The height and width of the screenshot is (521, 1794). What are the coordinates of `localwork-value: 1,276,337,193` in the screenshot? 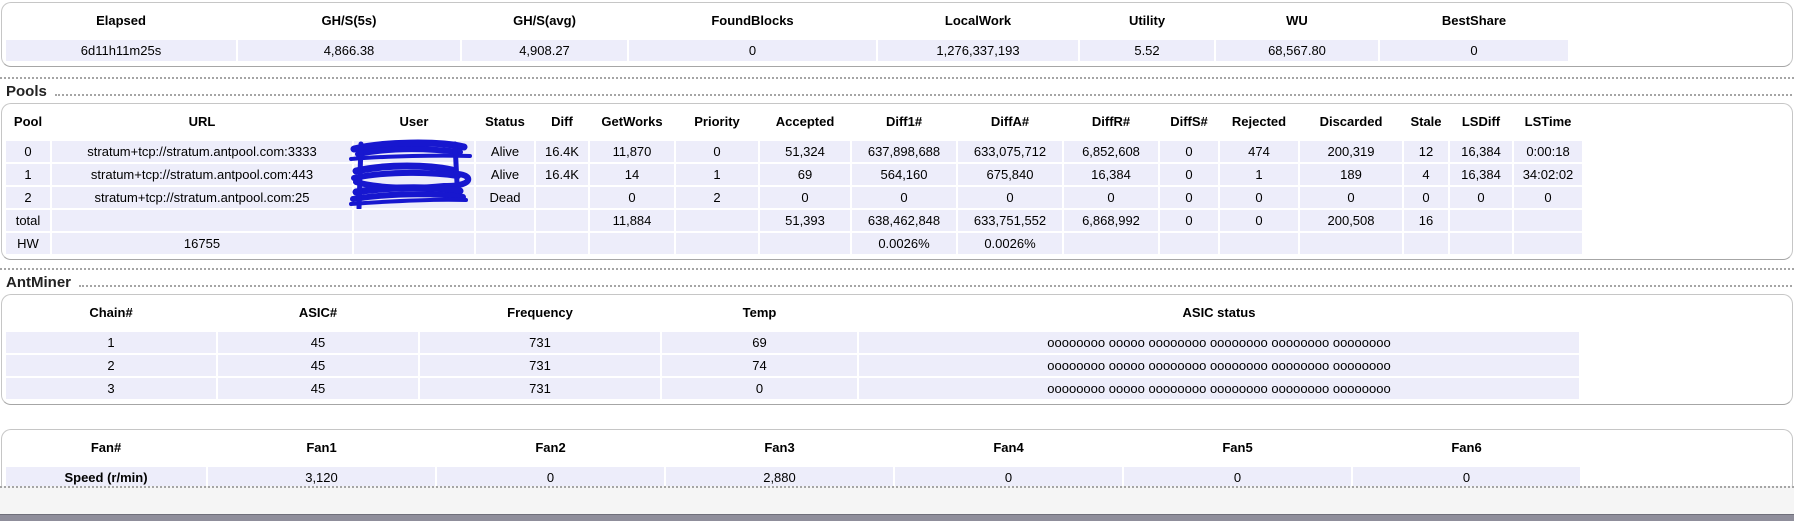 It's located at (978, 50).